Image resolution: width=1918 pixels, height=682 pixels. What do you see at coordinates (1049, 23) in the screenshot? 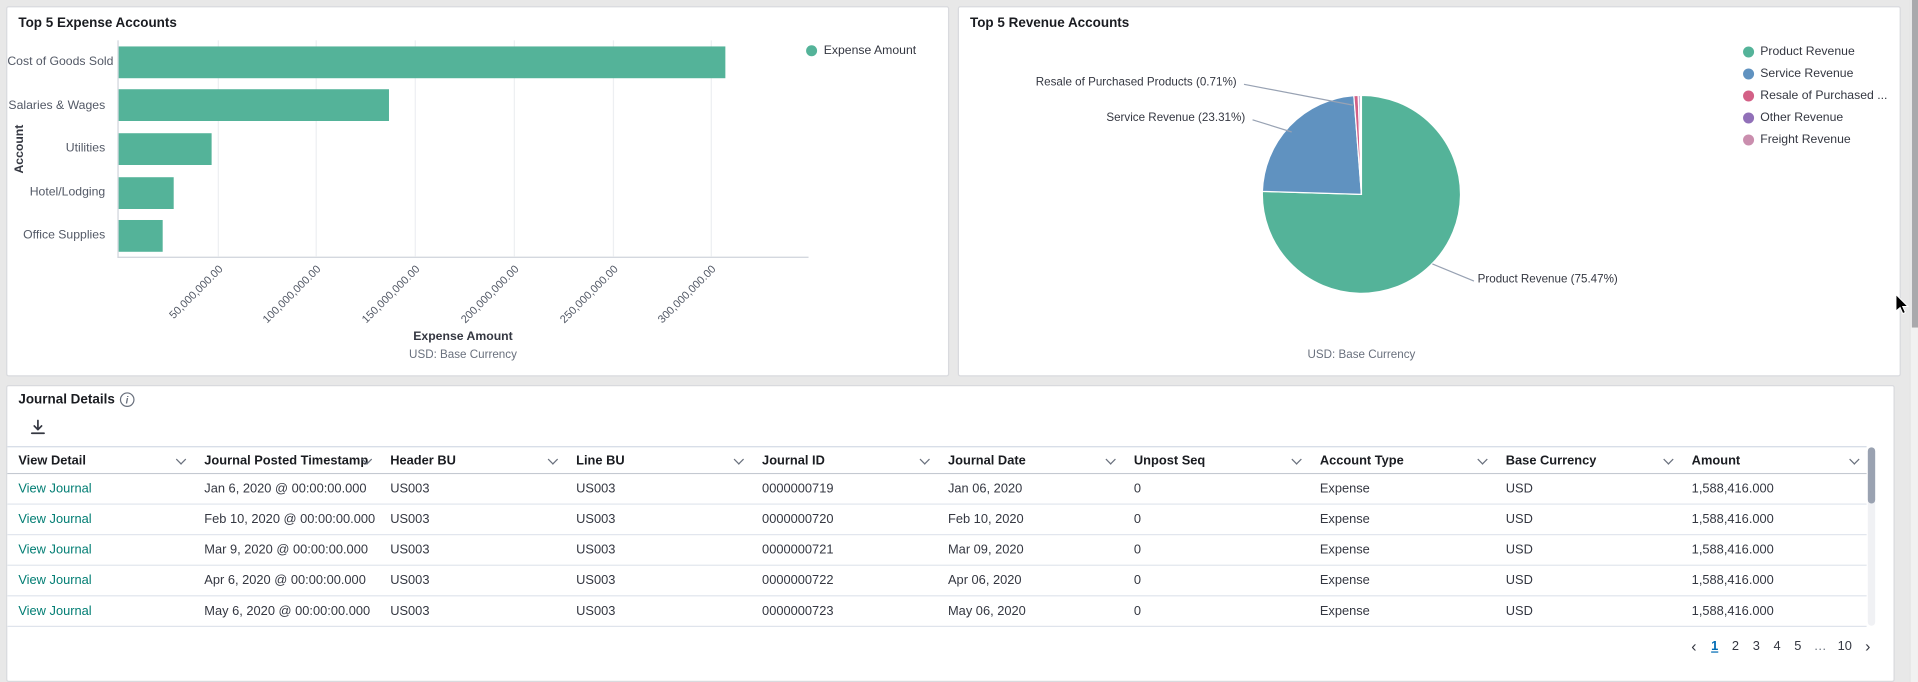
I see `panel-title: Top 5 Revenue Accounts` at bounding box center [1049, 23].